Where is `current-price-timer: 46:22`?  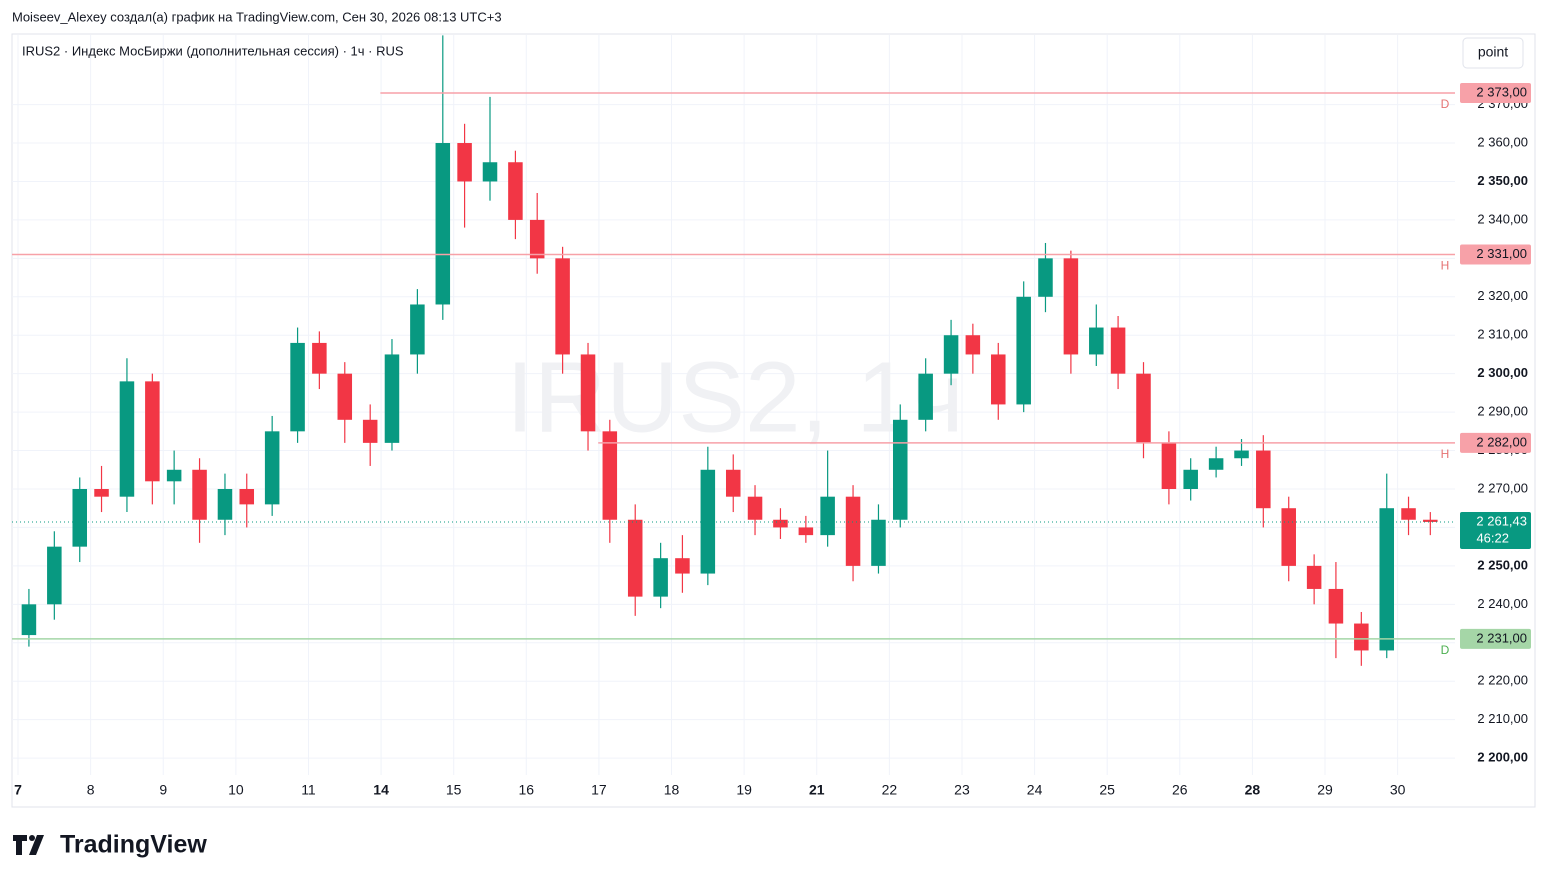 current-price-timer: 46:22 is located at coordinates (1492, 537).